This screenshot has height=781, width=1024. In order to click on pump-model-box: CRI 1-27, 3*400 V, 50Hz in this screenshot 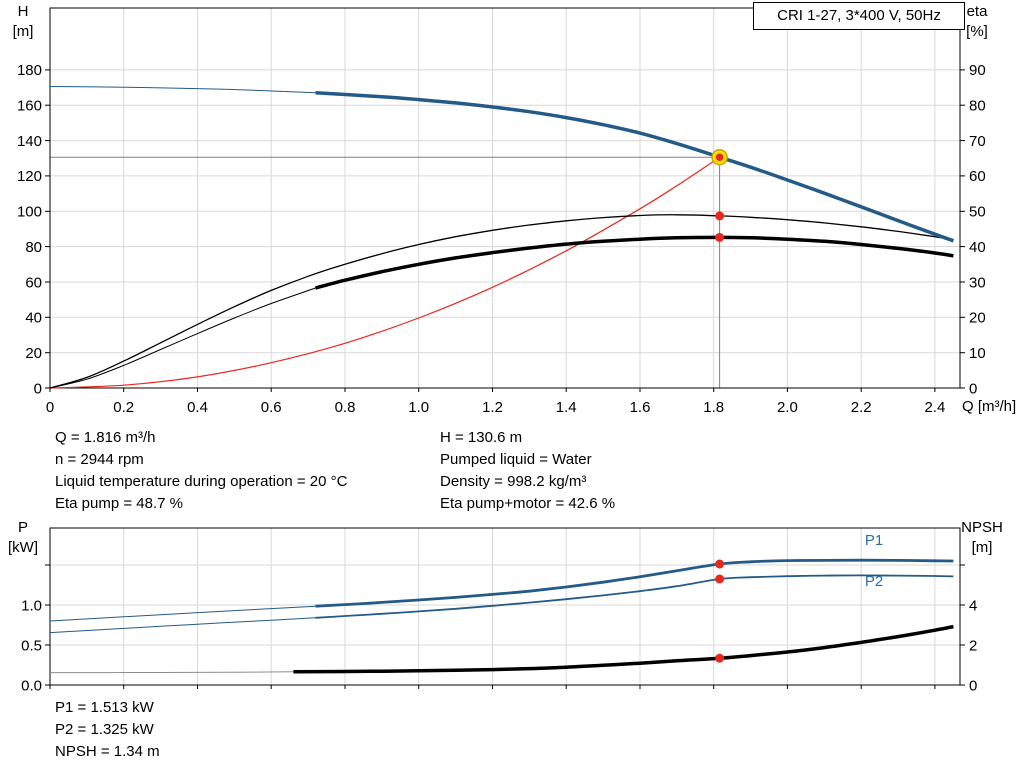, I will do `click(859, 16)`.